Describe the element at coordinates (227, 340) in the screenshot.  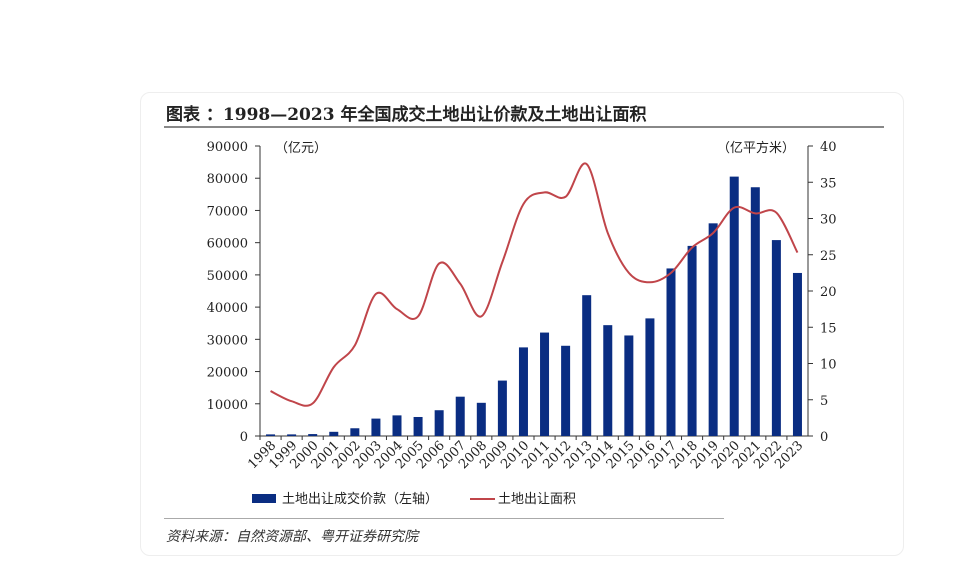
I see `left-tick-label: 30000` at that location.